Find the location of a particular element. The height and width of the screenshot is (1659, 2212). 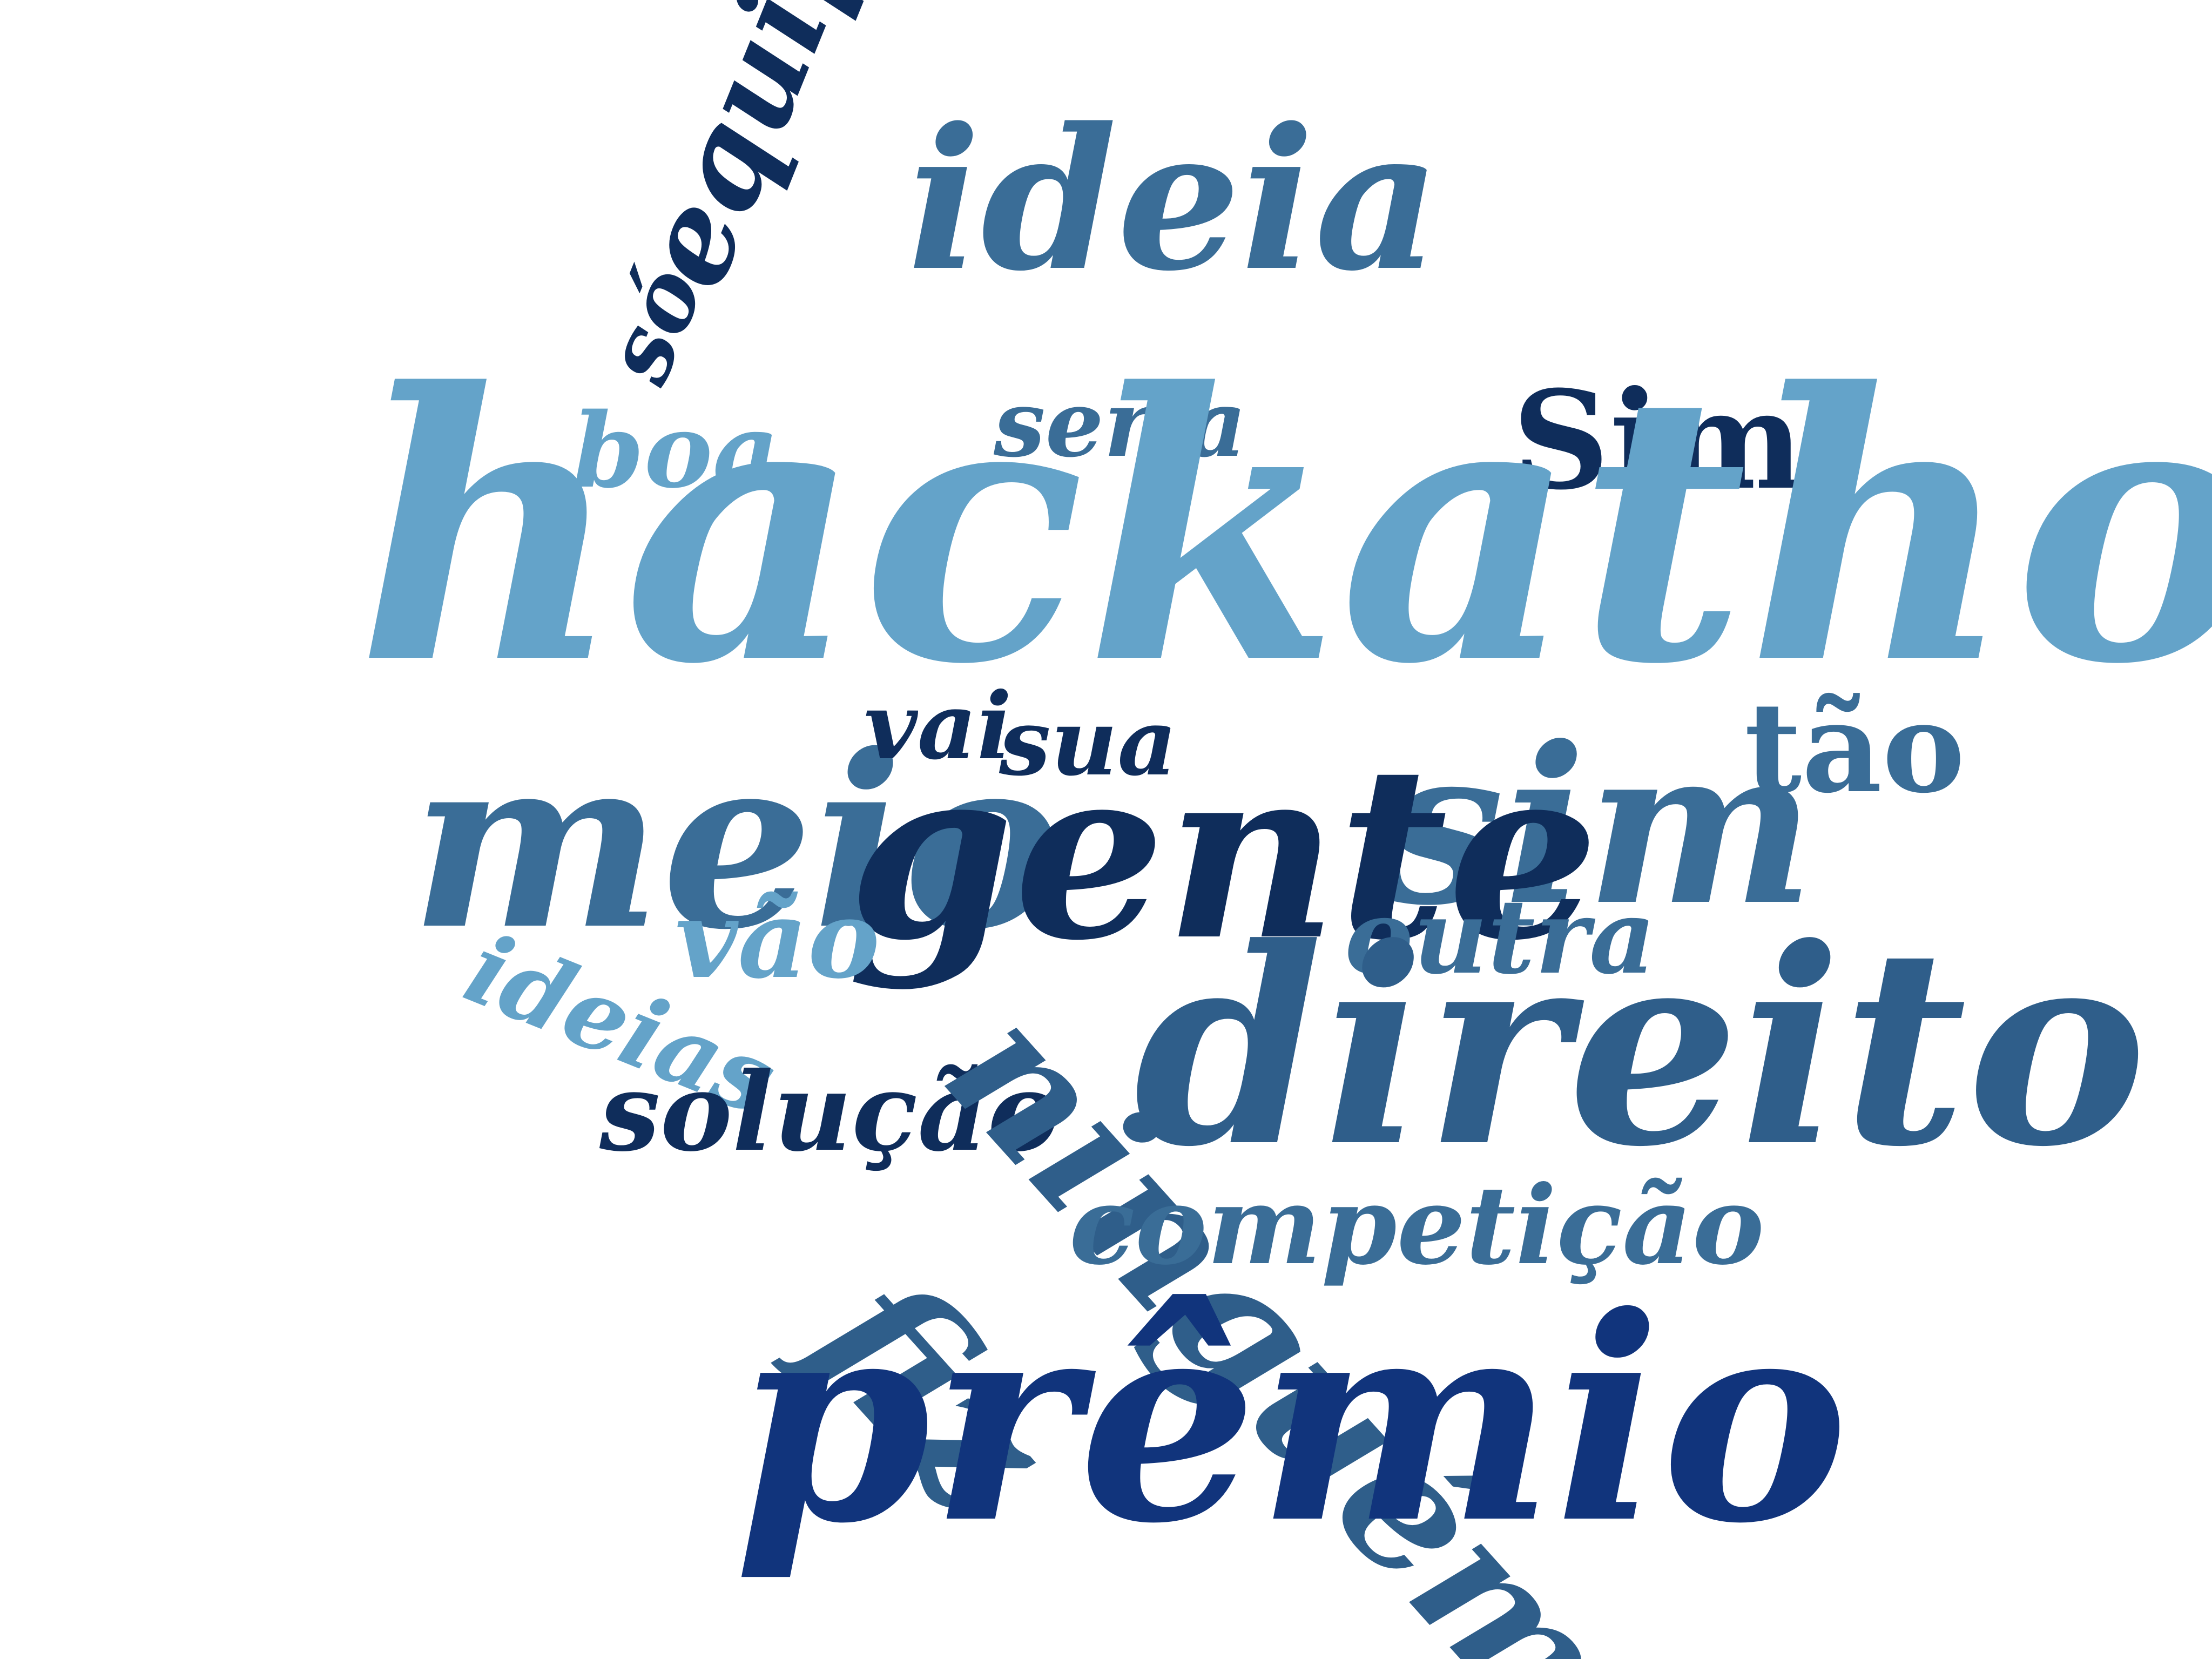

word-equipe: equipe is located at coordinates (765, 153).